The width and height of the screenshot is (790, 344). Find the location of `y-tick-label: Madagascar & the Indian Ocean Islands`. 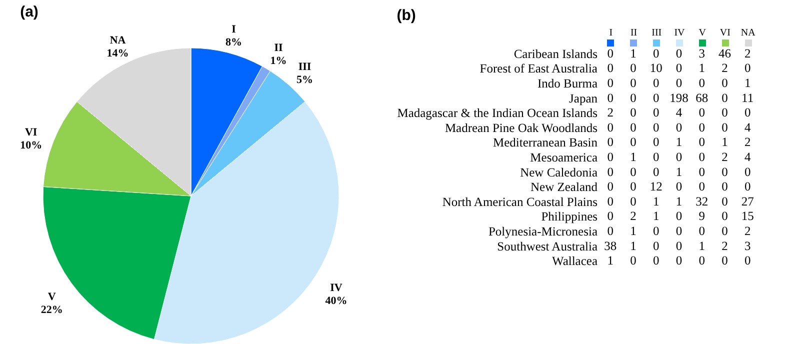

y-tick-label: Madagascar & the Indian Ocean Islands is located at coordinates (497, 113).